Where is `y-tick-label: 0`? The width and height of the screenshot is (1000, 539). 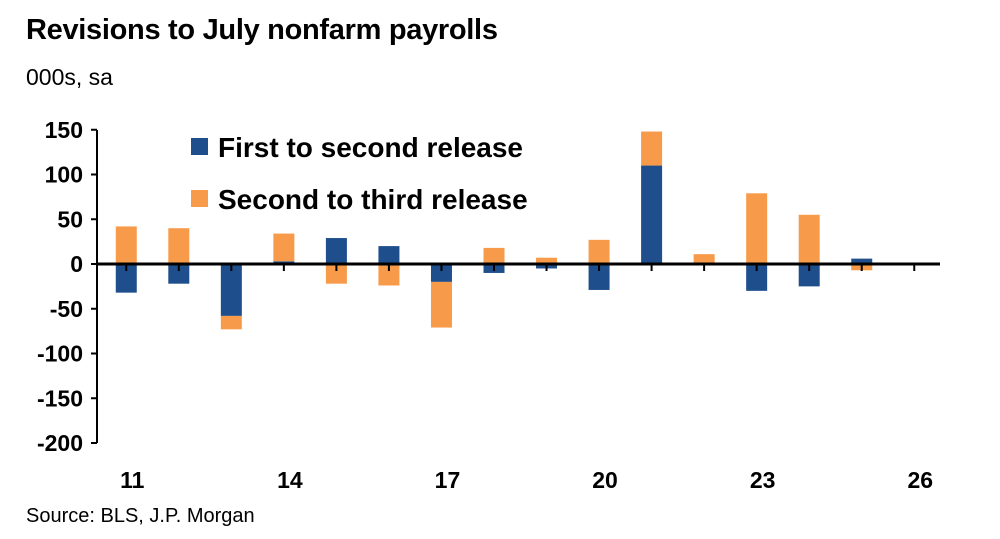 y-tick-label: 0 is located at coordinates (76, 264).